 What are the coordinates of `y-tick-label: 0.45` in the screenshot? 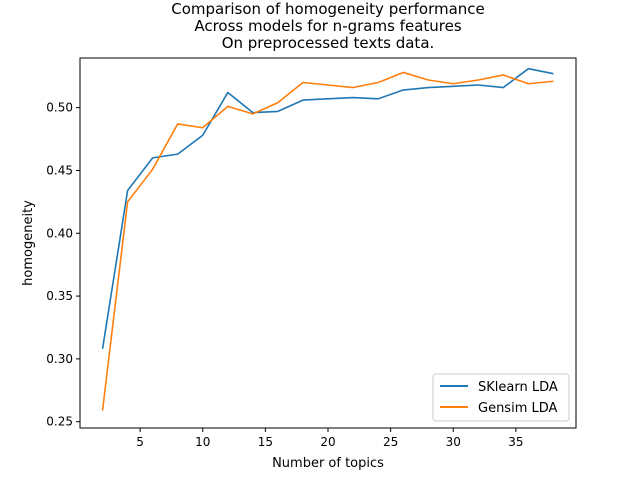 It's located at (59, 170).